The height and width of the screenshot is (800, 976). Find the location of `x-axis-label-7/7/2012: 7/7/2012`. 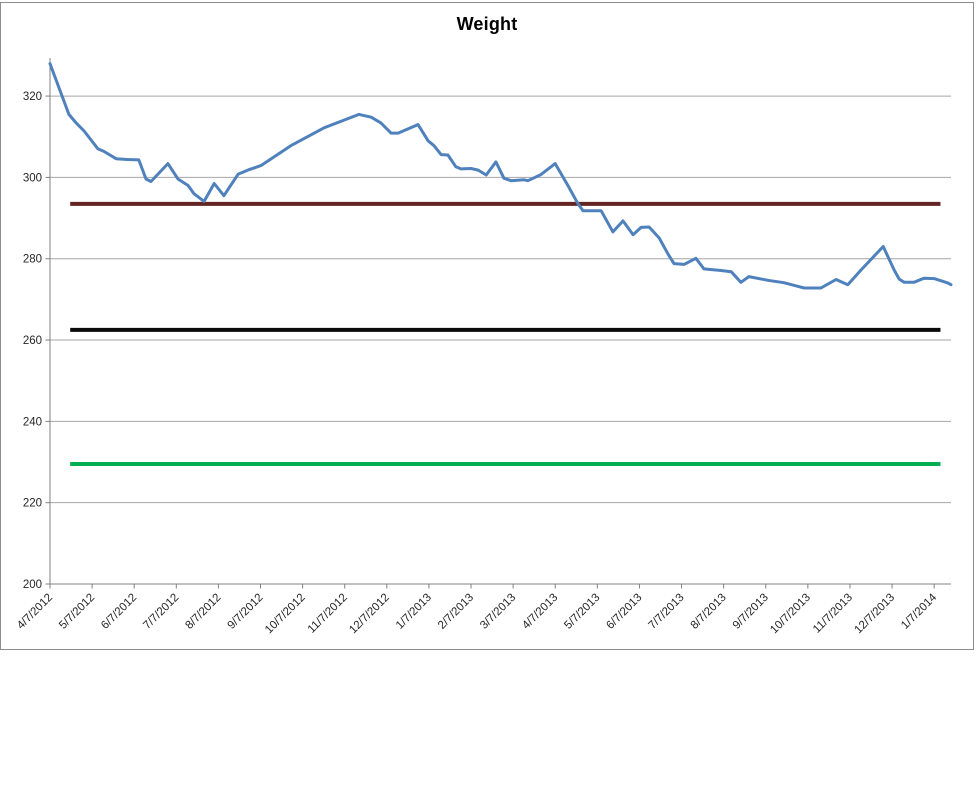

x-axis-label-7/7/2012: 7/7/2012 is located at coordinates (161, 612).